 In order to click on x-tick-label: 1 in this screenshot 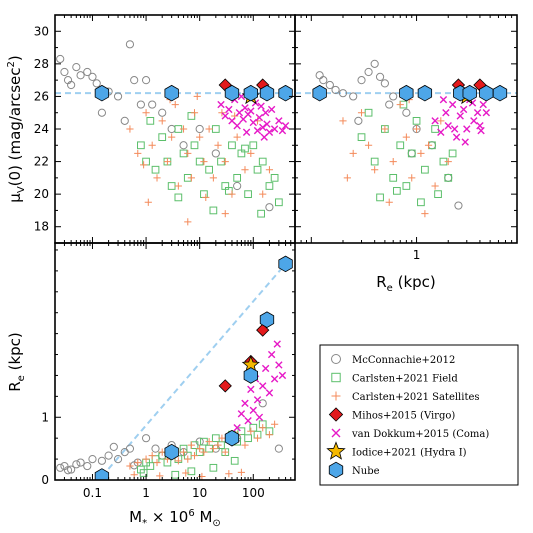, I will do `click(146, 493)`.